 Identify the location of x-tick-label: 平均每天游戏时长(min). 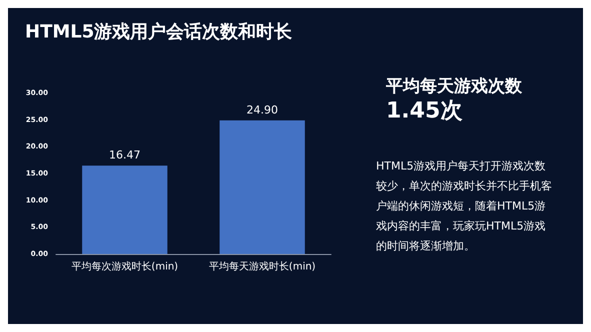
(262, 266).